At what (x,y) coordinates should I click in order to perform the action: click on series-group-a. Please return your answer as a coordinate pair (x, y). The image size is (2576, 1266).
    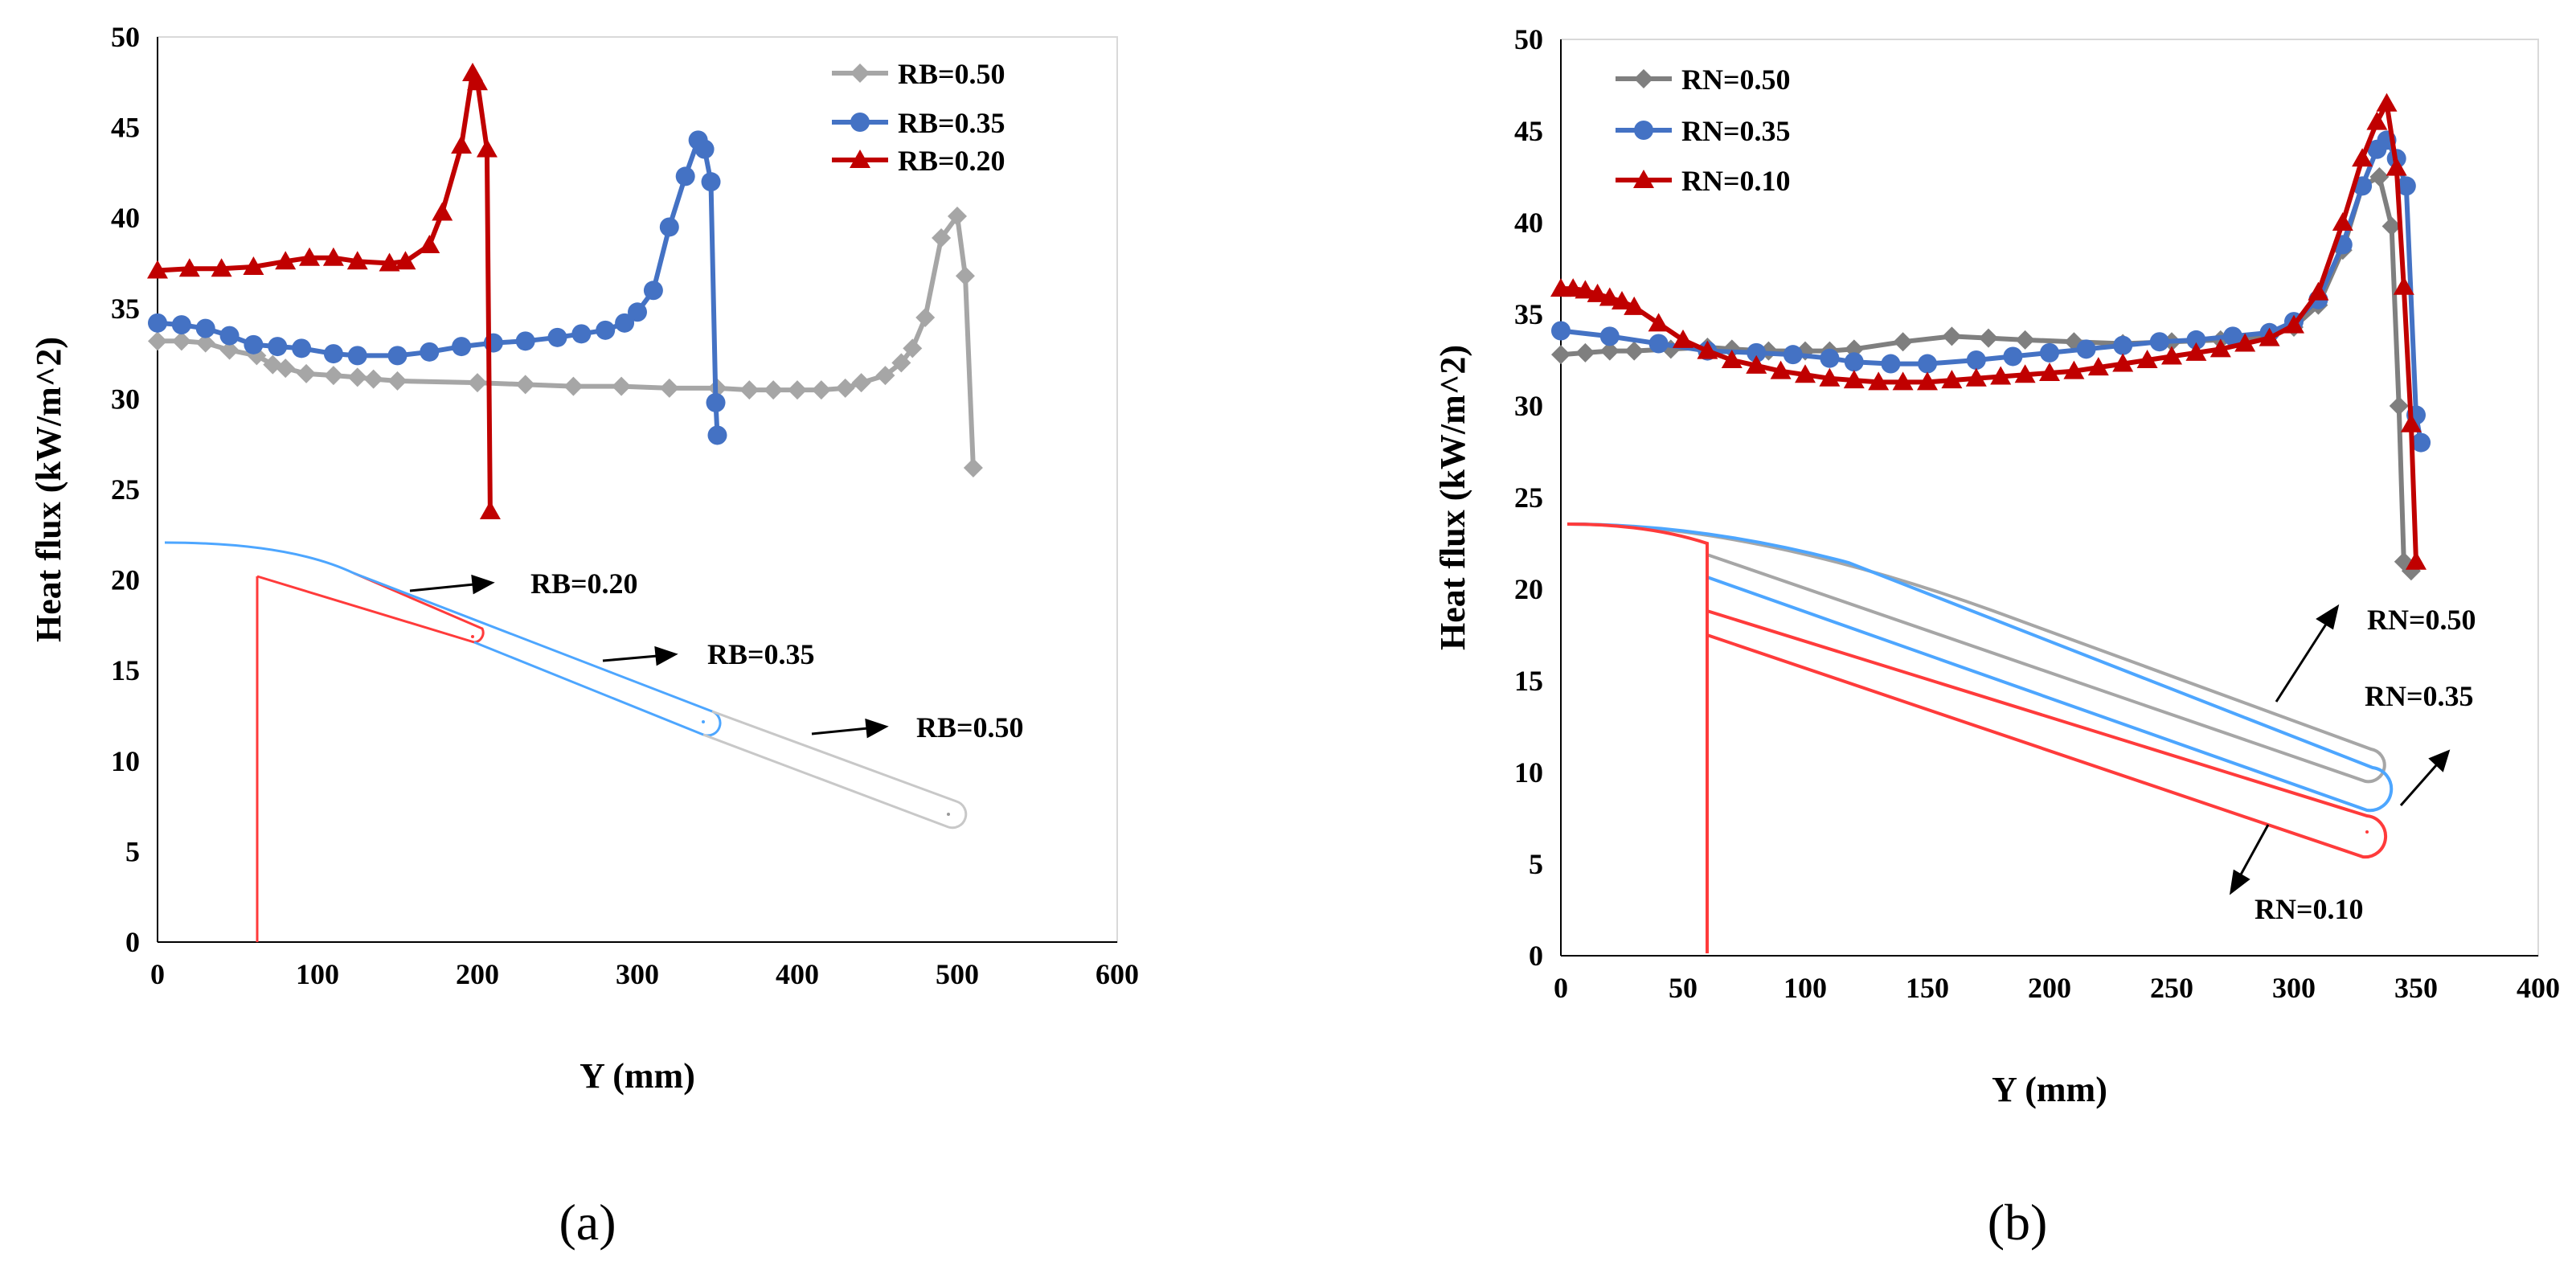
    Looking at the image, I should click on (565, 292).